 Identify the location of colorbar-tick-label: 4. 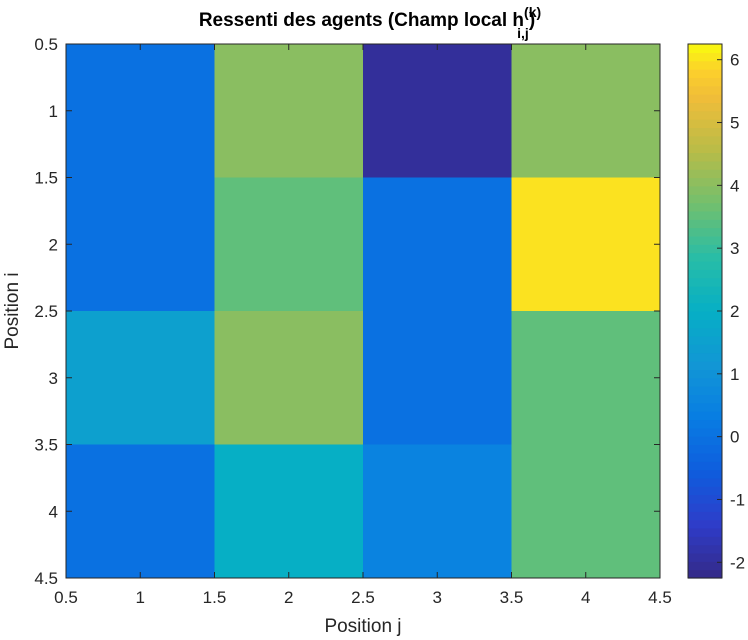
(734, 185).